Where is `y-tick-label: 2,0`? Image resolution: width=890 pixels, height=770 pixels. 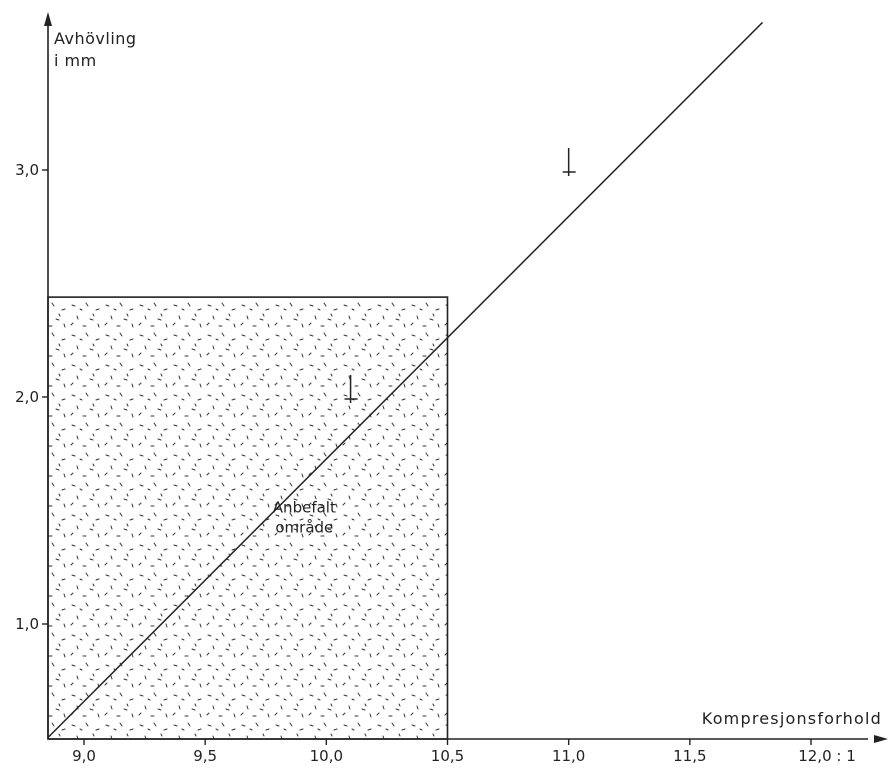 y-tick-label: 2,0 is located at coordinates (27, 397).